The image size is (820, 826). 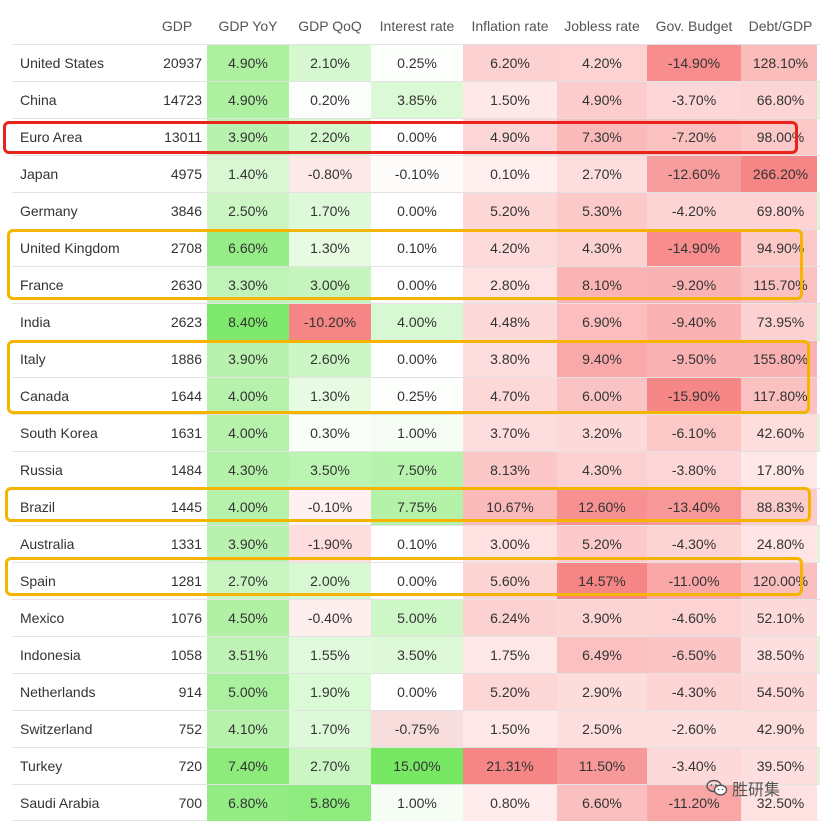 I want to click on gdp-cell: 2630, so click(x=186, y=285).